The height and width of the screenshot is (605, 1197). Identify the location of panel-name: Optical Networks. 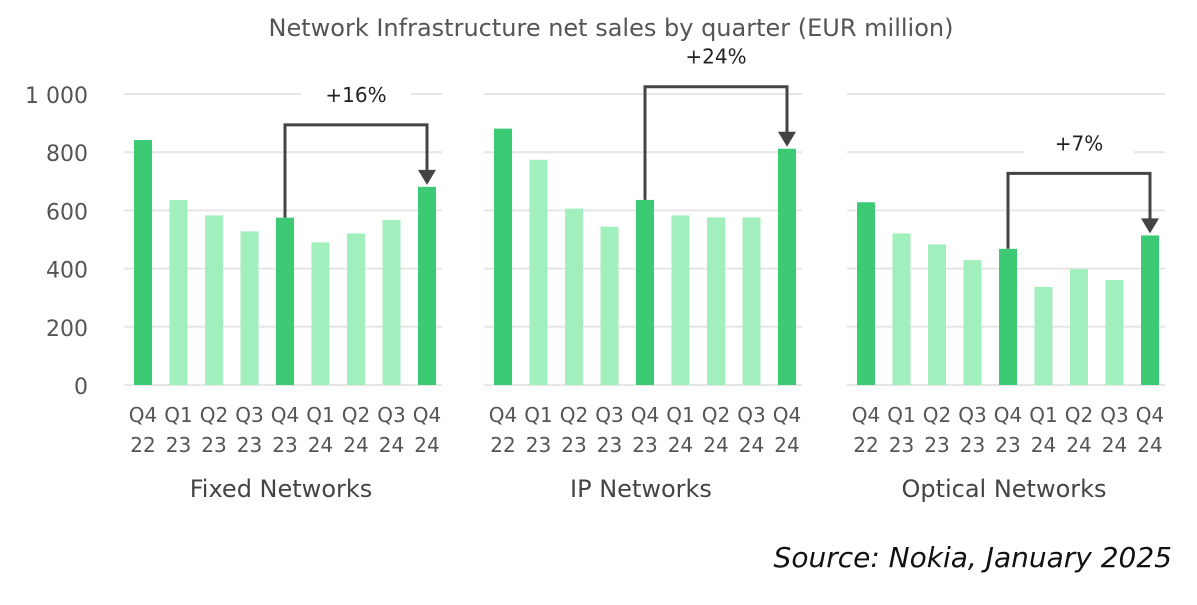
(1003, 489).